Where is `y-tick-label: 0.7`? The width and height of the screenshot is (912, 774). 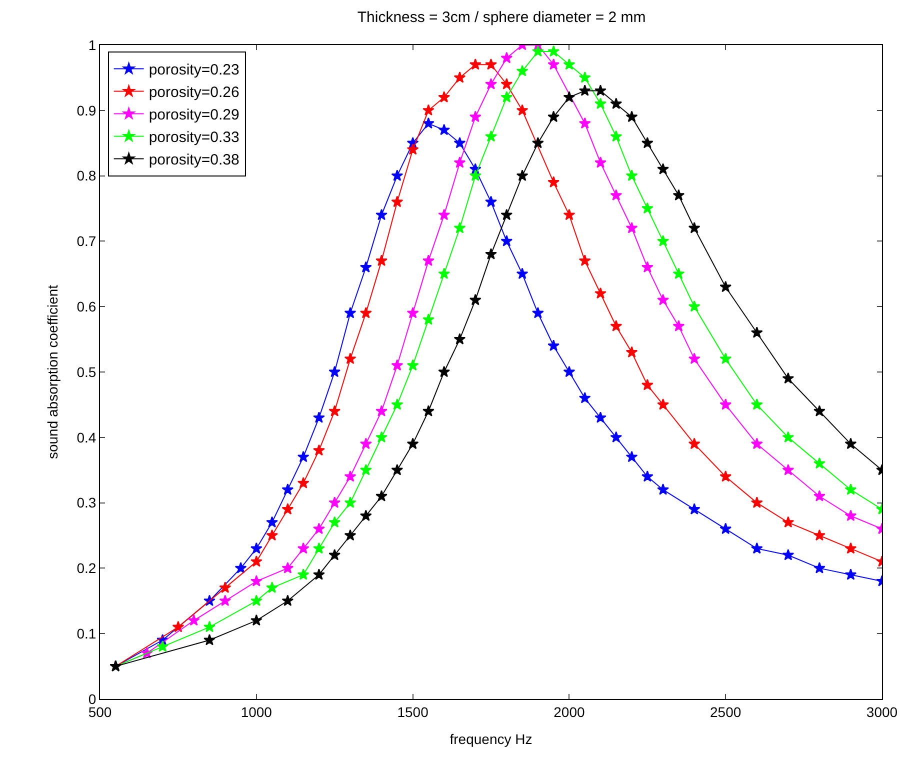 y-tick-label: 0.7 is located at coordinates (86, 241).